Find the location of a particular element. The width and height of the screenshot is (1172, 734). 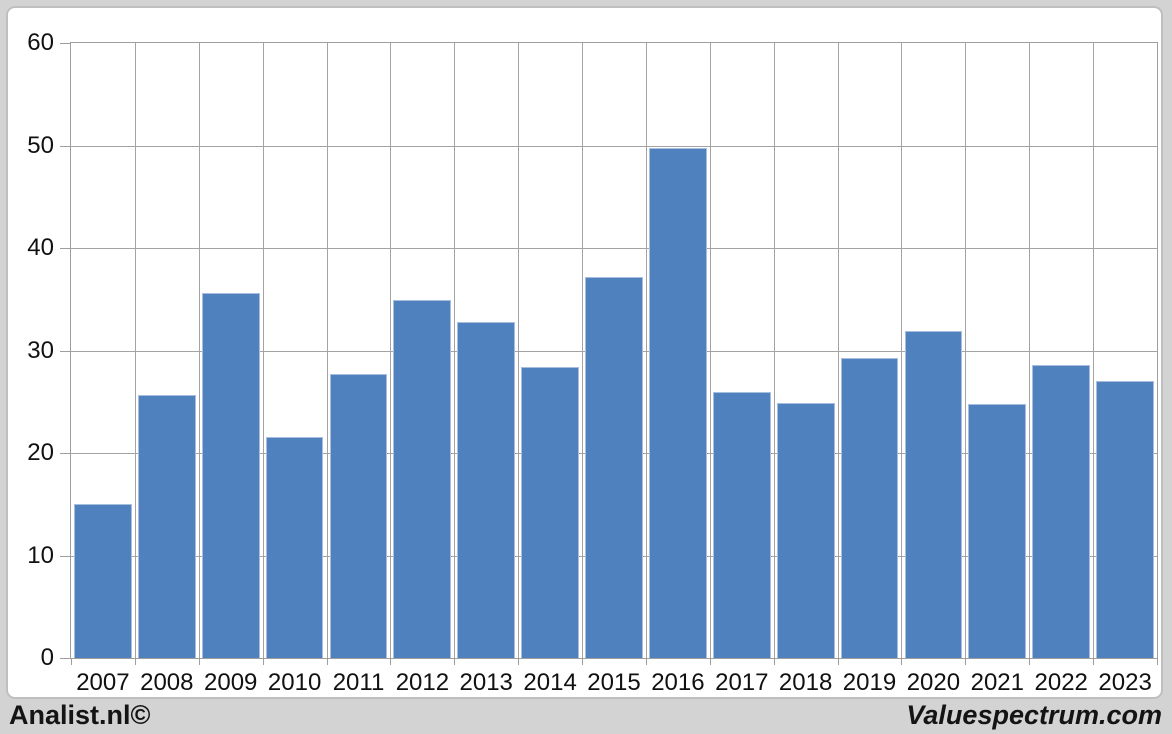

x-axis-label: 2013 is located at coordinates (486, 682).